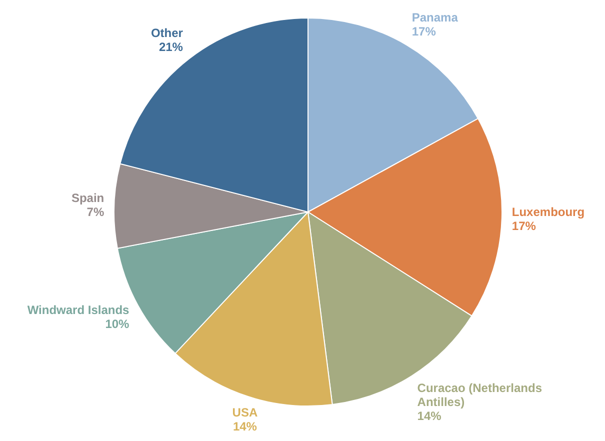 This screenshot has height=441, width=605. What do you see at coordinates (78, 310) in the screenshot?
I see `slice-label: Windward Islands` at bounding box center [78, 310].